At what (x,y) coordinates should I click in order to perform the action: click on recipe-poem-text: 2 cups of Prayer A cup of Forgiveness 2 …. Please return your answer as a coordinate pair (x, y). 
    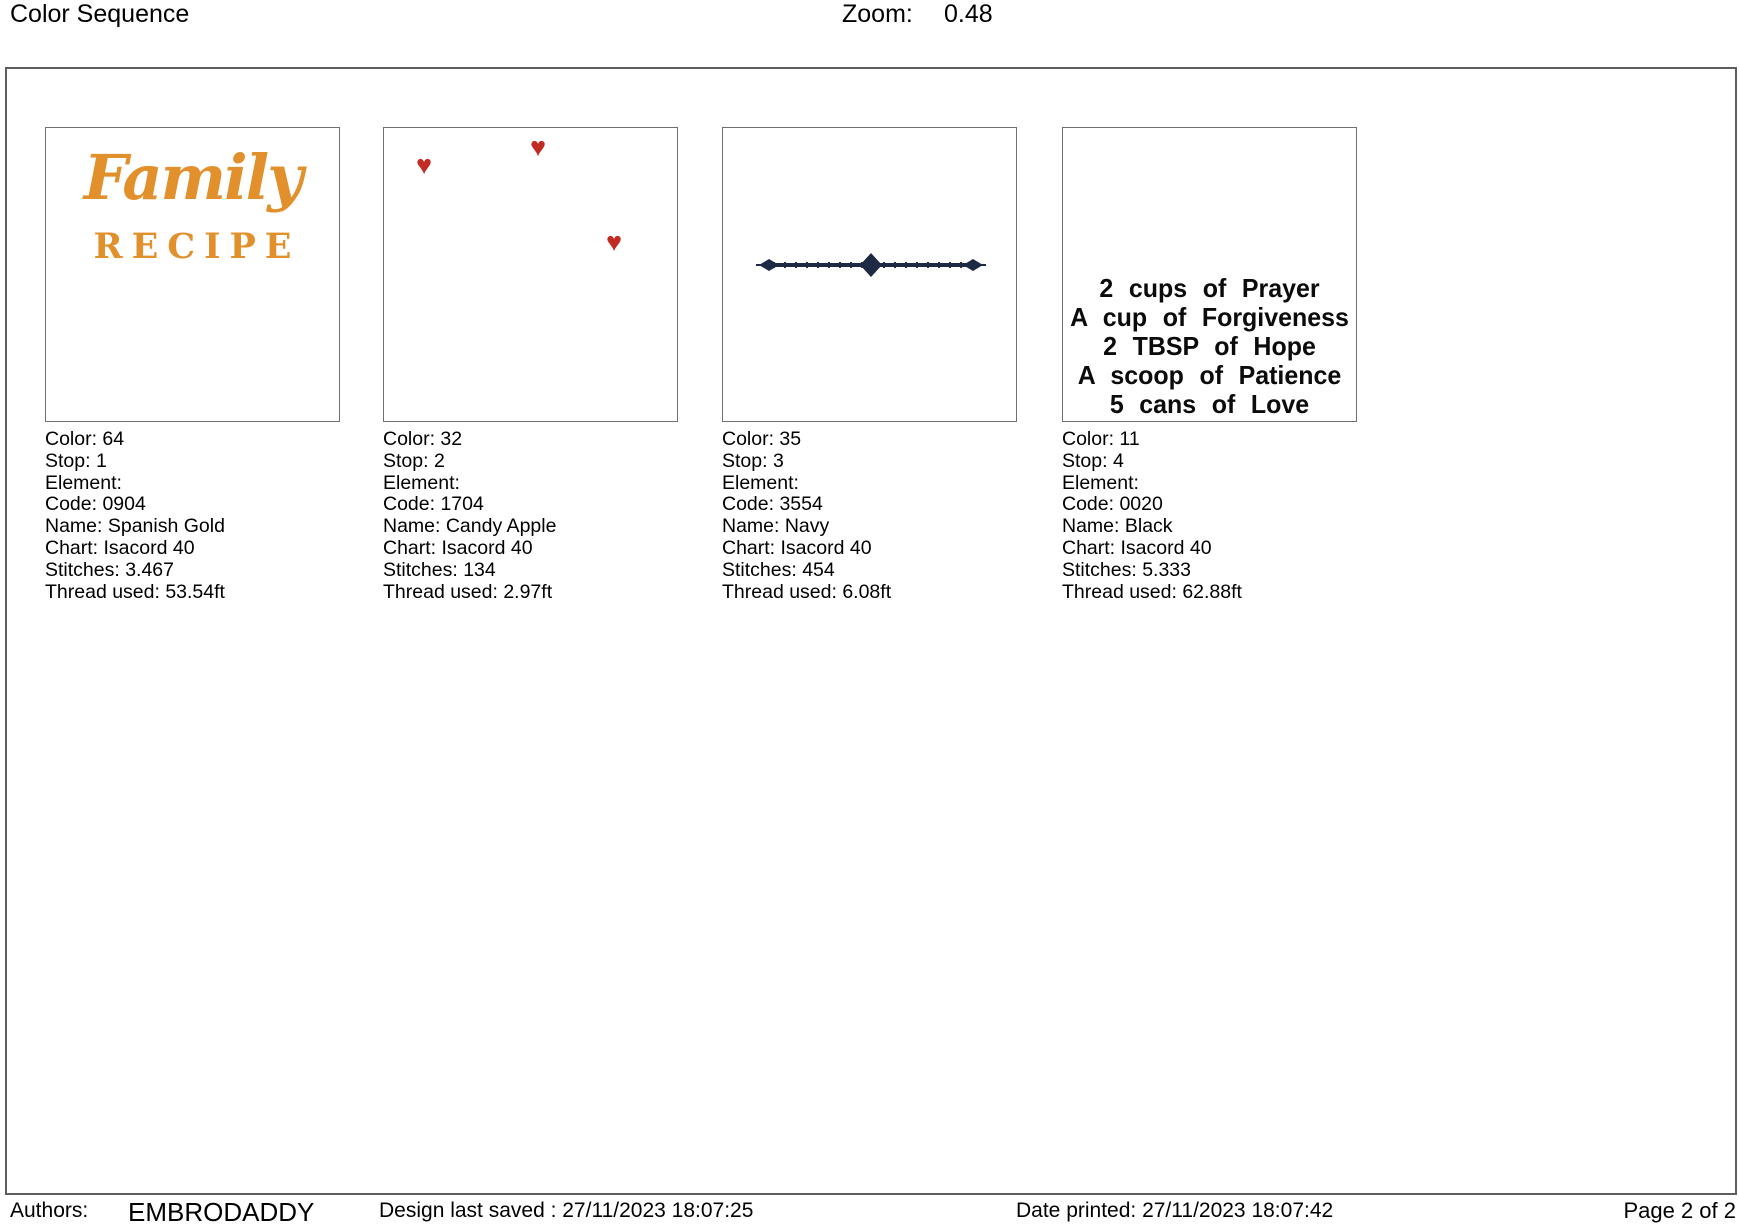
    Looking at the image, I should click on (1209, 346).